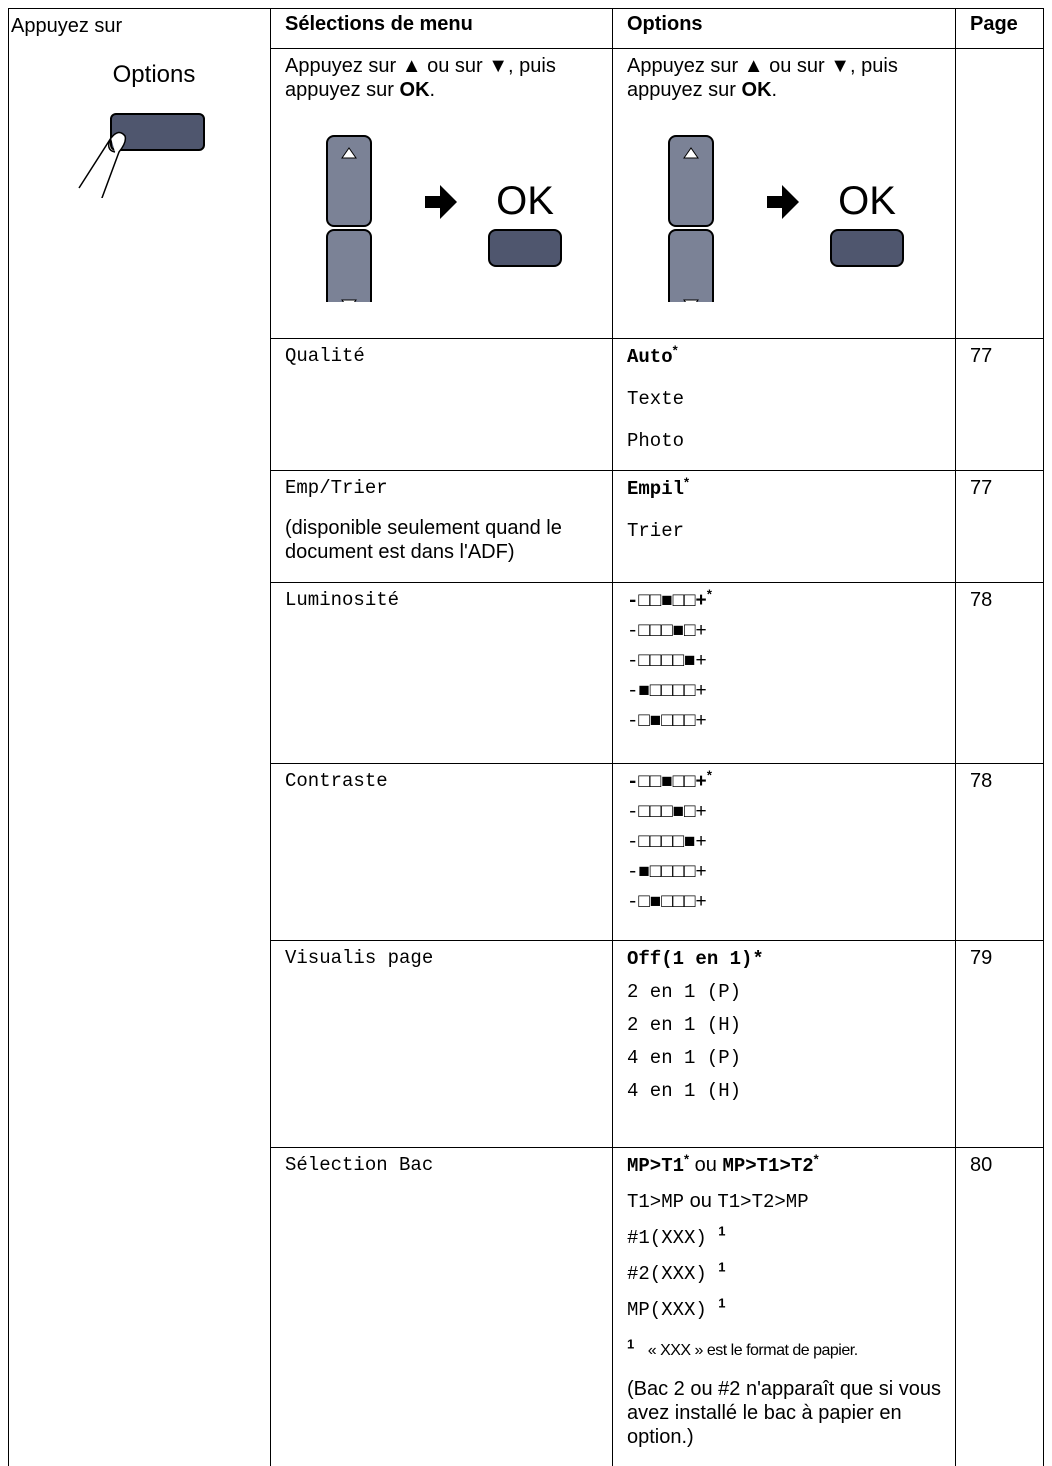 This screenshot has height=1466, width=1052. I want to click on option-text: 2 en 1 (H), so click(684, 1025).